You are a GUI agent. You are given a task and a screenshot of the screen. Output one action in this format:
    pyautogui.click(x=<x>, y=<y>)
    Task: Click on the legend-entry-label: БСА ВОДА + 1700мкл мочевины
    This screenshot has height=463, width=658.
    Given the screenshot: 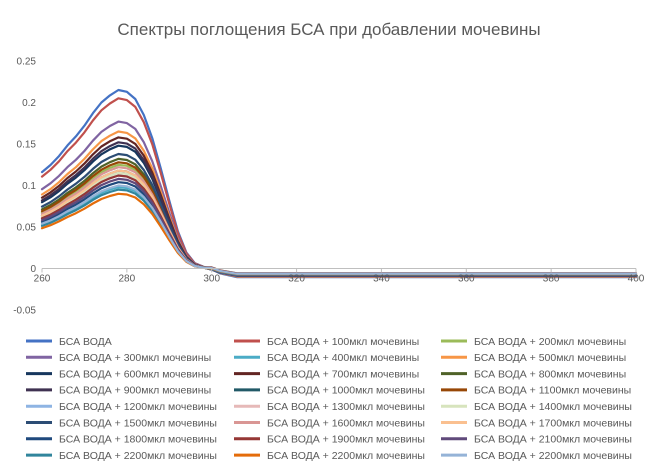 What is the action you would take?
    pyautogui.click(x=553, y=423)
    